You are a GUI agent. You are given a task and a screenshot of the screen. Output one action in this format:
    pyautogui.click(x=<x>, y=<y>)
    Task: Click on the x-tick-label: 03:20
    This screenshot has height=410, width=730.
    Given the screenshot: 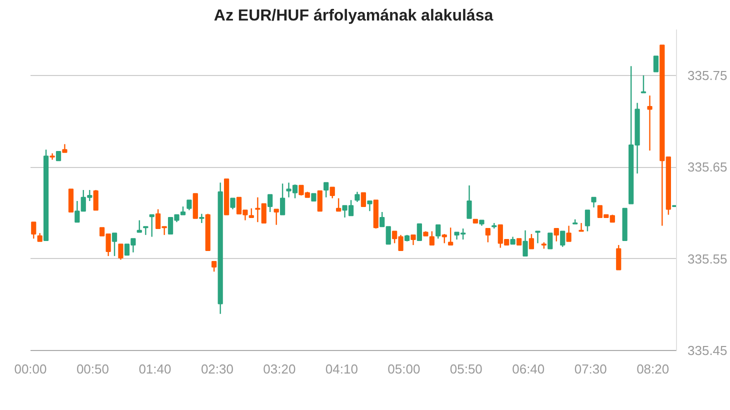 What is the action you would take?
    pyautogui.click(x=279, y=369)
    